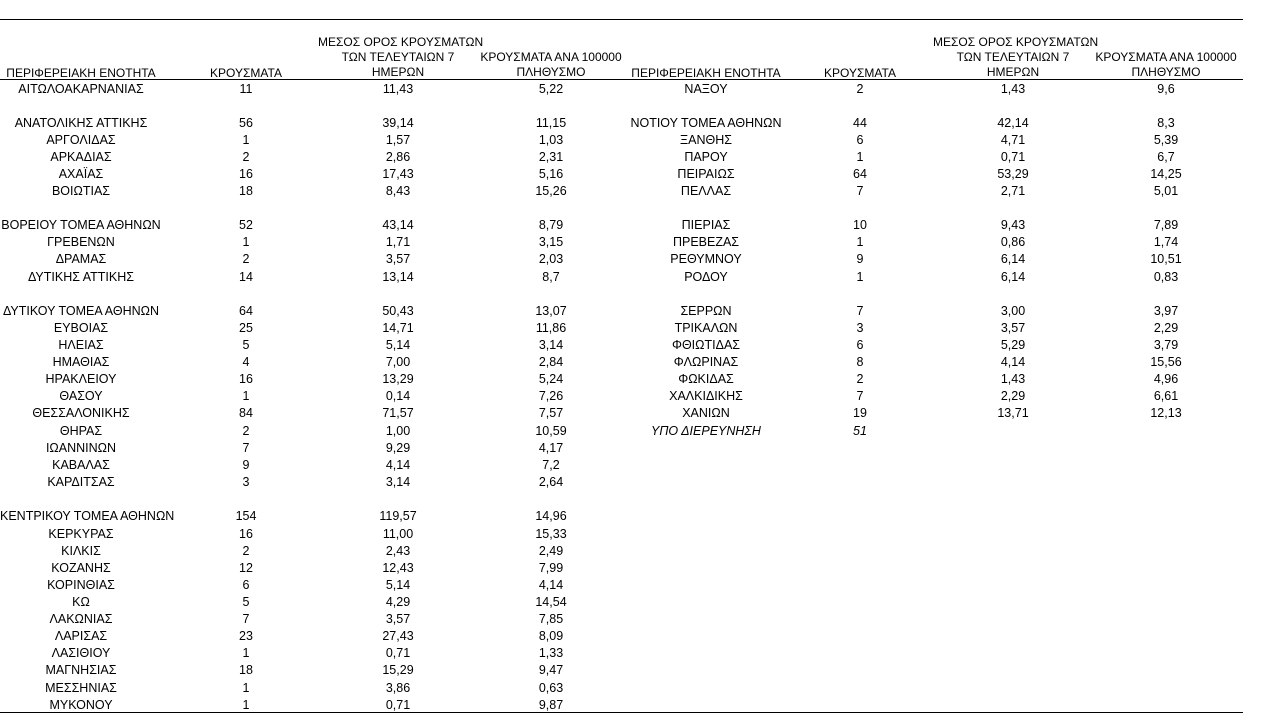 The image size is (1262, 724). Describe the element at coordinates (551, 65) in the screenshot. I see `left-header-per100k: ΚΡΟΥΣΜΑΤΑ ΑΝΑ 100000 ΠΛΗΘΥΣΜΟ` at that location.